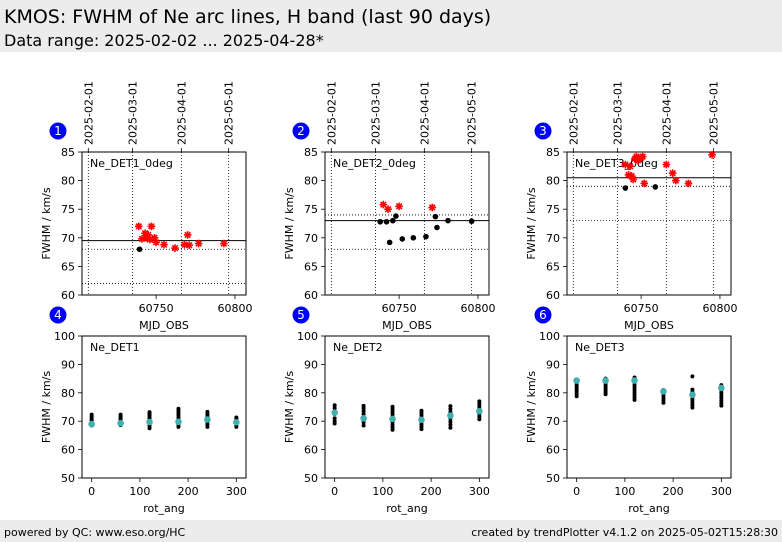 Image resolution: width=782 pixels, height=542 pixels. Describe the element at coordinates (311, 393) in the screenshot. I see `panel-5-ytick-label: 80` at that location.